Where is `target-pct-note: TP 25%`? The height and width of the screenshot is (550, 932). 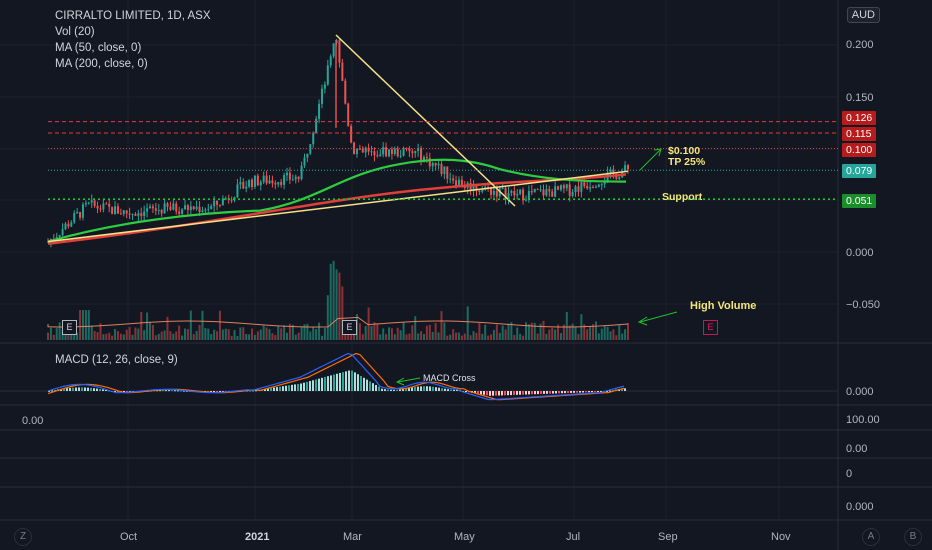 target-pct-note: TP 25% is located at coordinates (687, 162).